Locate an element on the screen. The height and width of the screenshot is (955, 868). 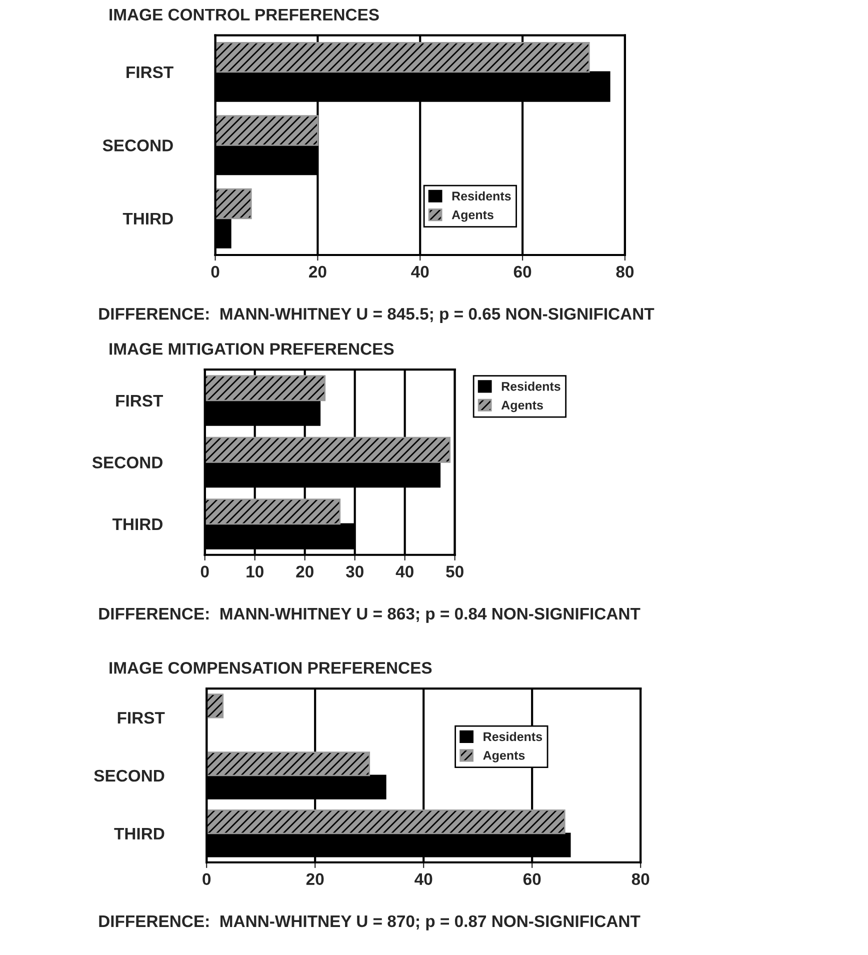
text: DIFFERENCE: MANN-WHITNEY U = 863; p = 0.84 NON-SIGNIFICANT is located at coordinates (369, 615).